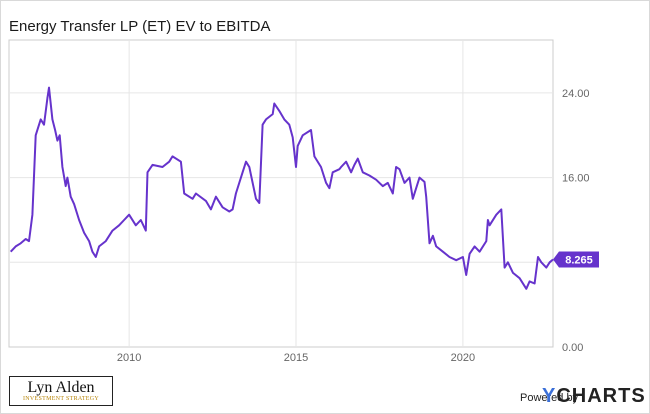 The height and width of the screenshot is (414, 650). I want to click on ycharts-wordmark: CHARTS, so click(601, 396).